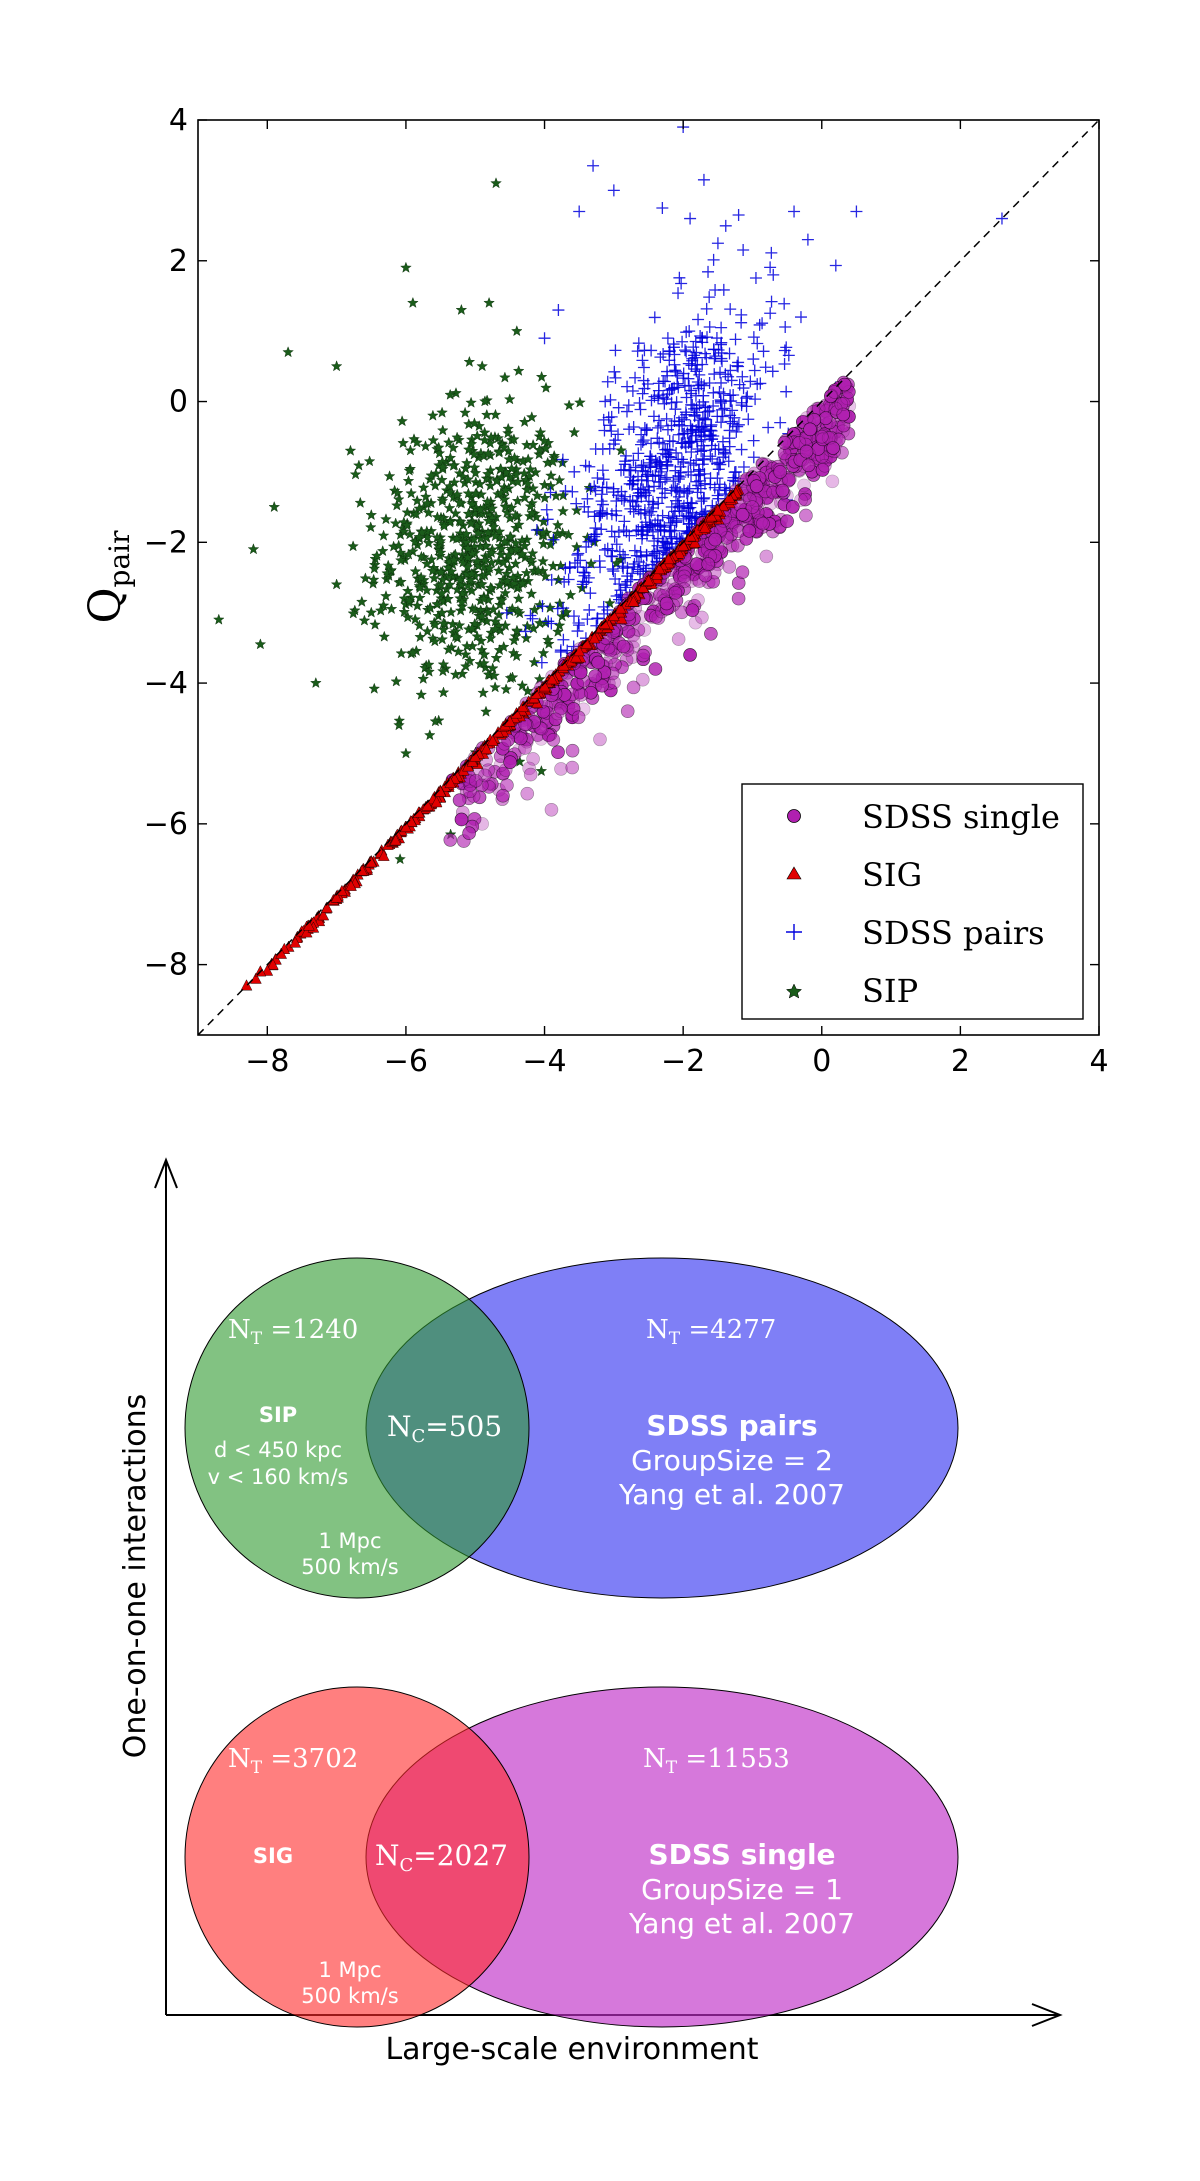 The image size is (1200, 2181). Describe the element at coordinates (357, 1857) in the screenshot. I see `sig-ellipse` at that location.